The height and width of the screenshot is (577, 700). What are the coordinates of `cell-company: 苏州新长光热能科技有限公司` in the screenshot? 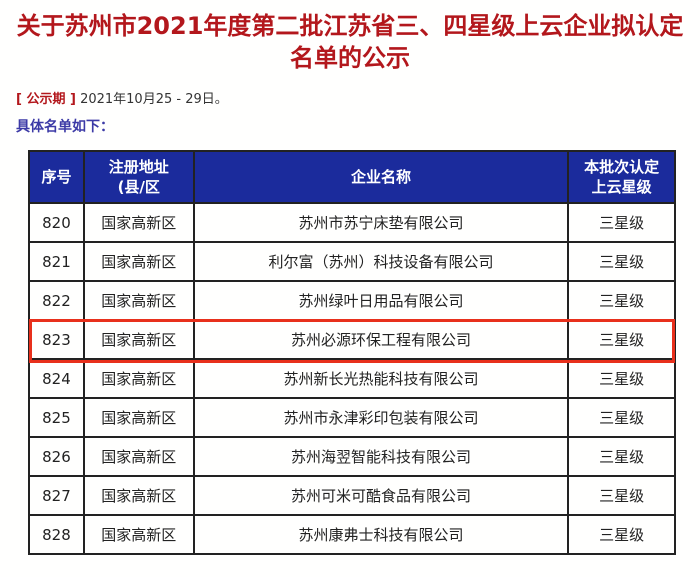 It's located at (381, 378).